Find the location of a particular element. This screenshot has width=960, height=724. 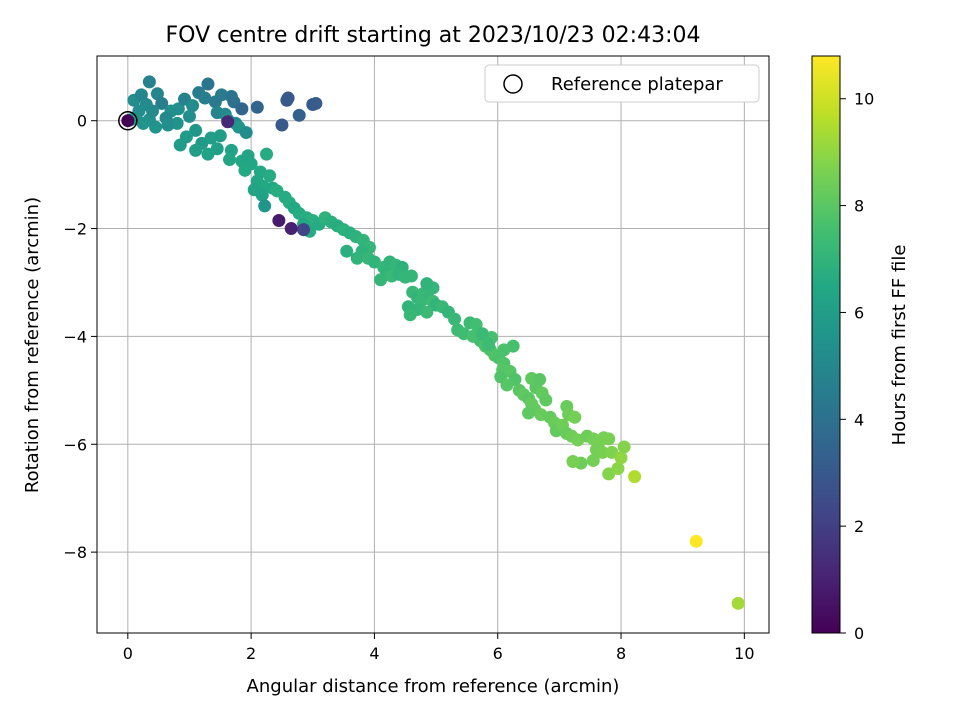

legend-box is located at coordinates (622, 83).